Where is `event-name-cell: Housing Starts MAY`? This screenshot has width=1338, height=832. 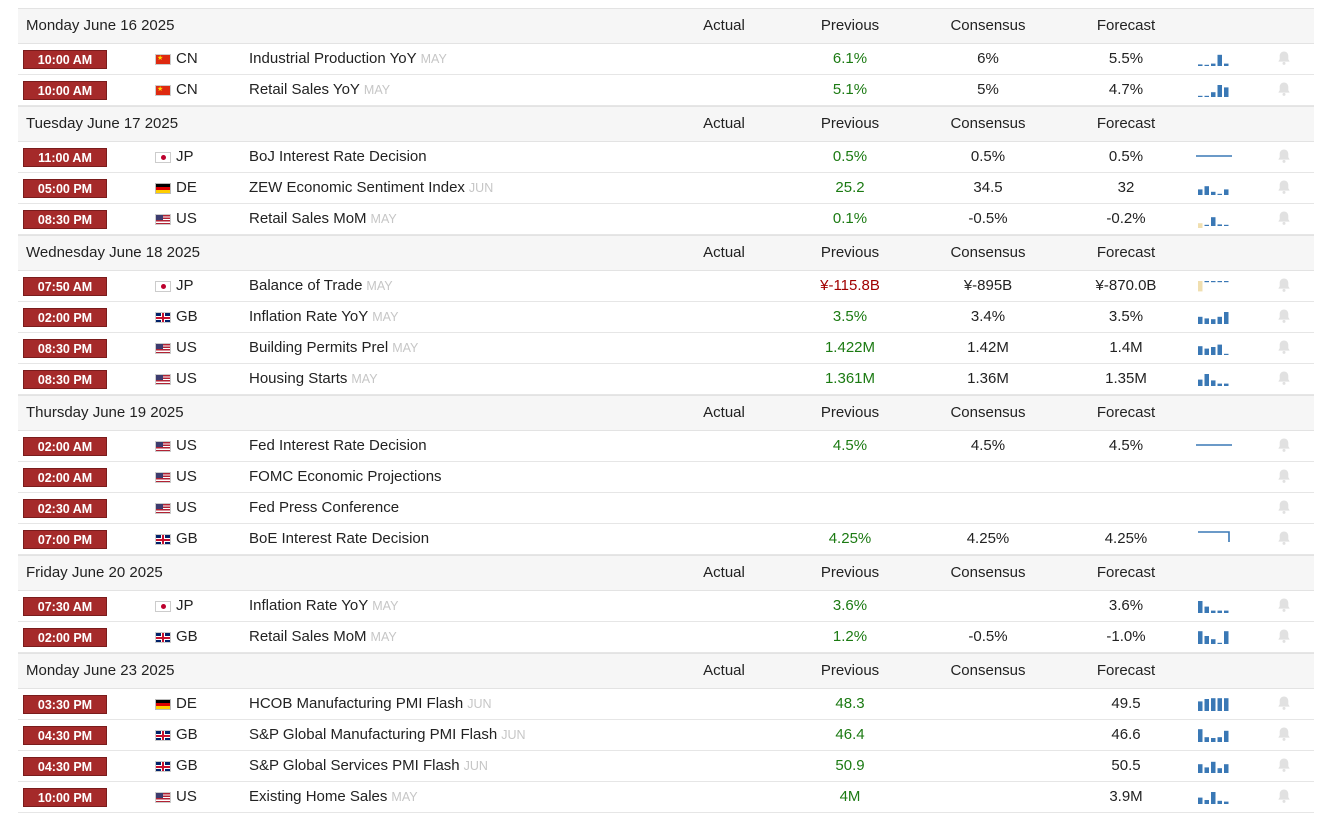
event-name-cell: Housing Starts MAY is located at coordinates (313, 378).